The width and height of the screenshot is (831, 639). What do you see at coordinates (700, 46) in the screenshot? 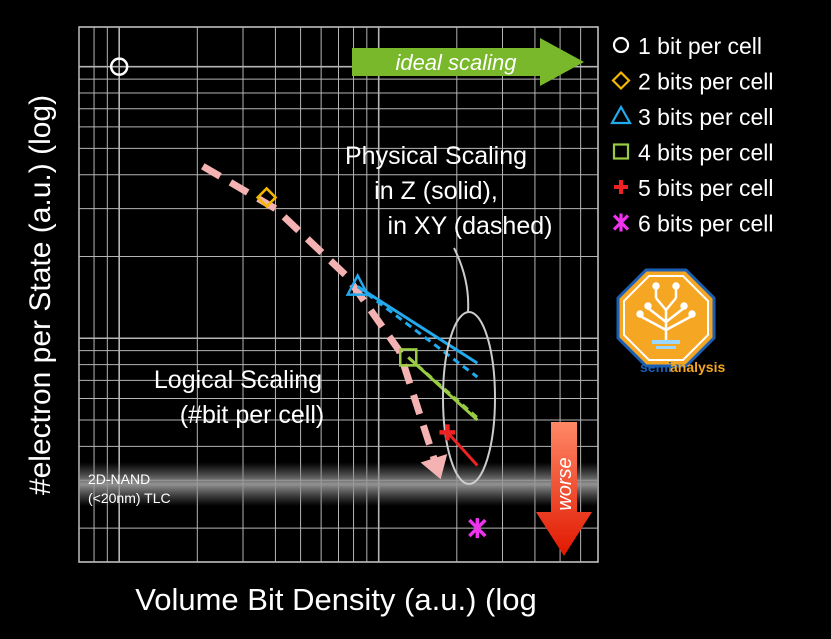
I see `legend-label: 1 bit per cell` at bounding box center [700, 46].